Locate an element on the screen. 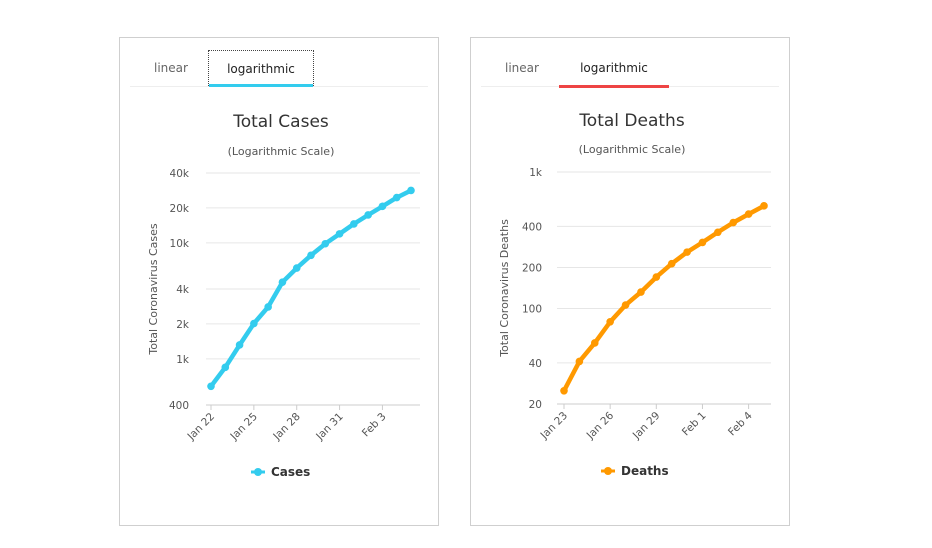 Image resolution: width=932 pixels, height=548 pixels. y-tick-label: 40k is located at coordinates (180, 174).